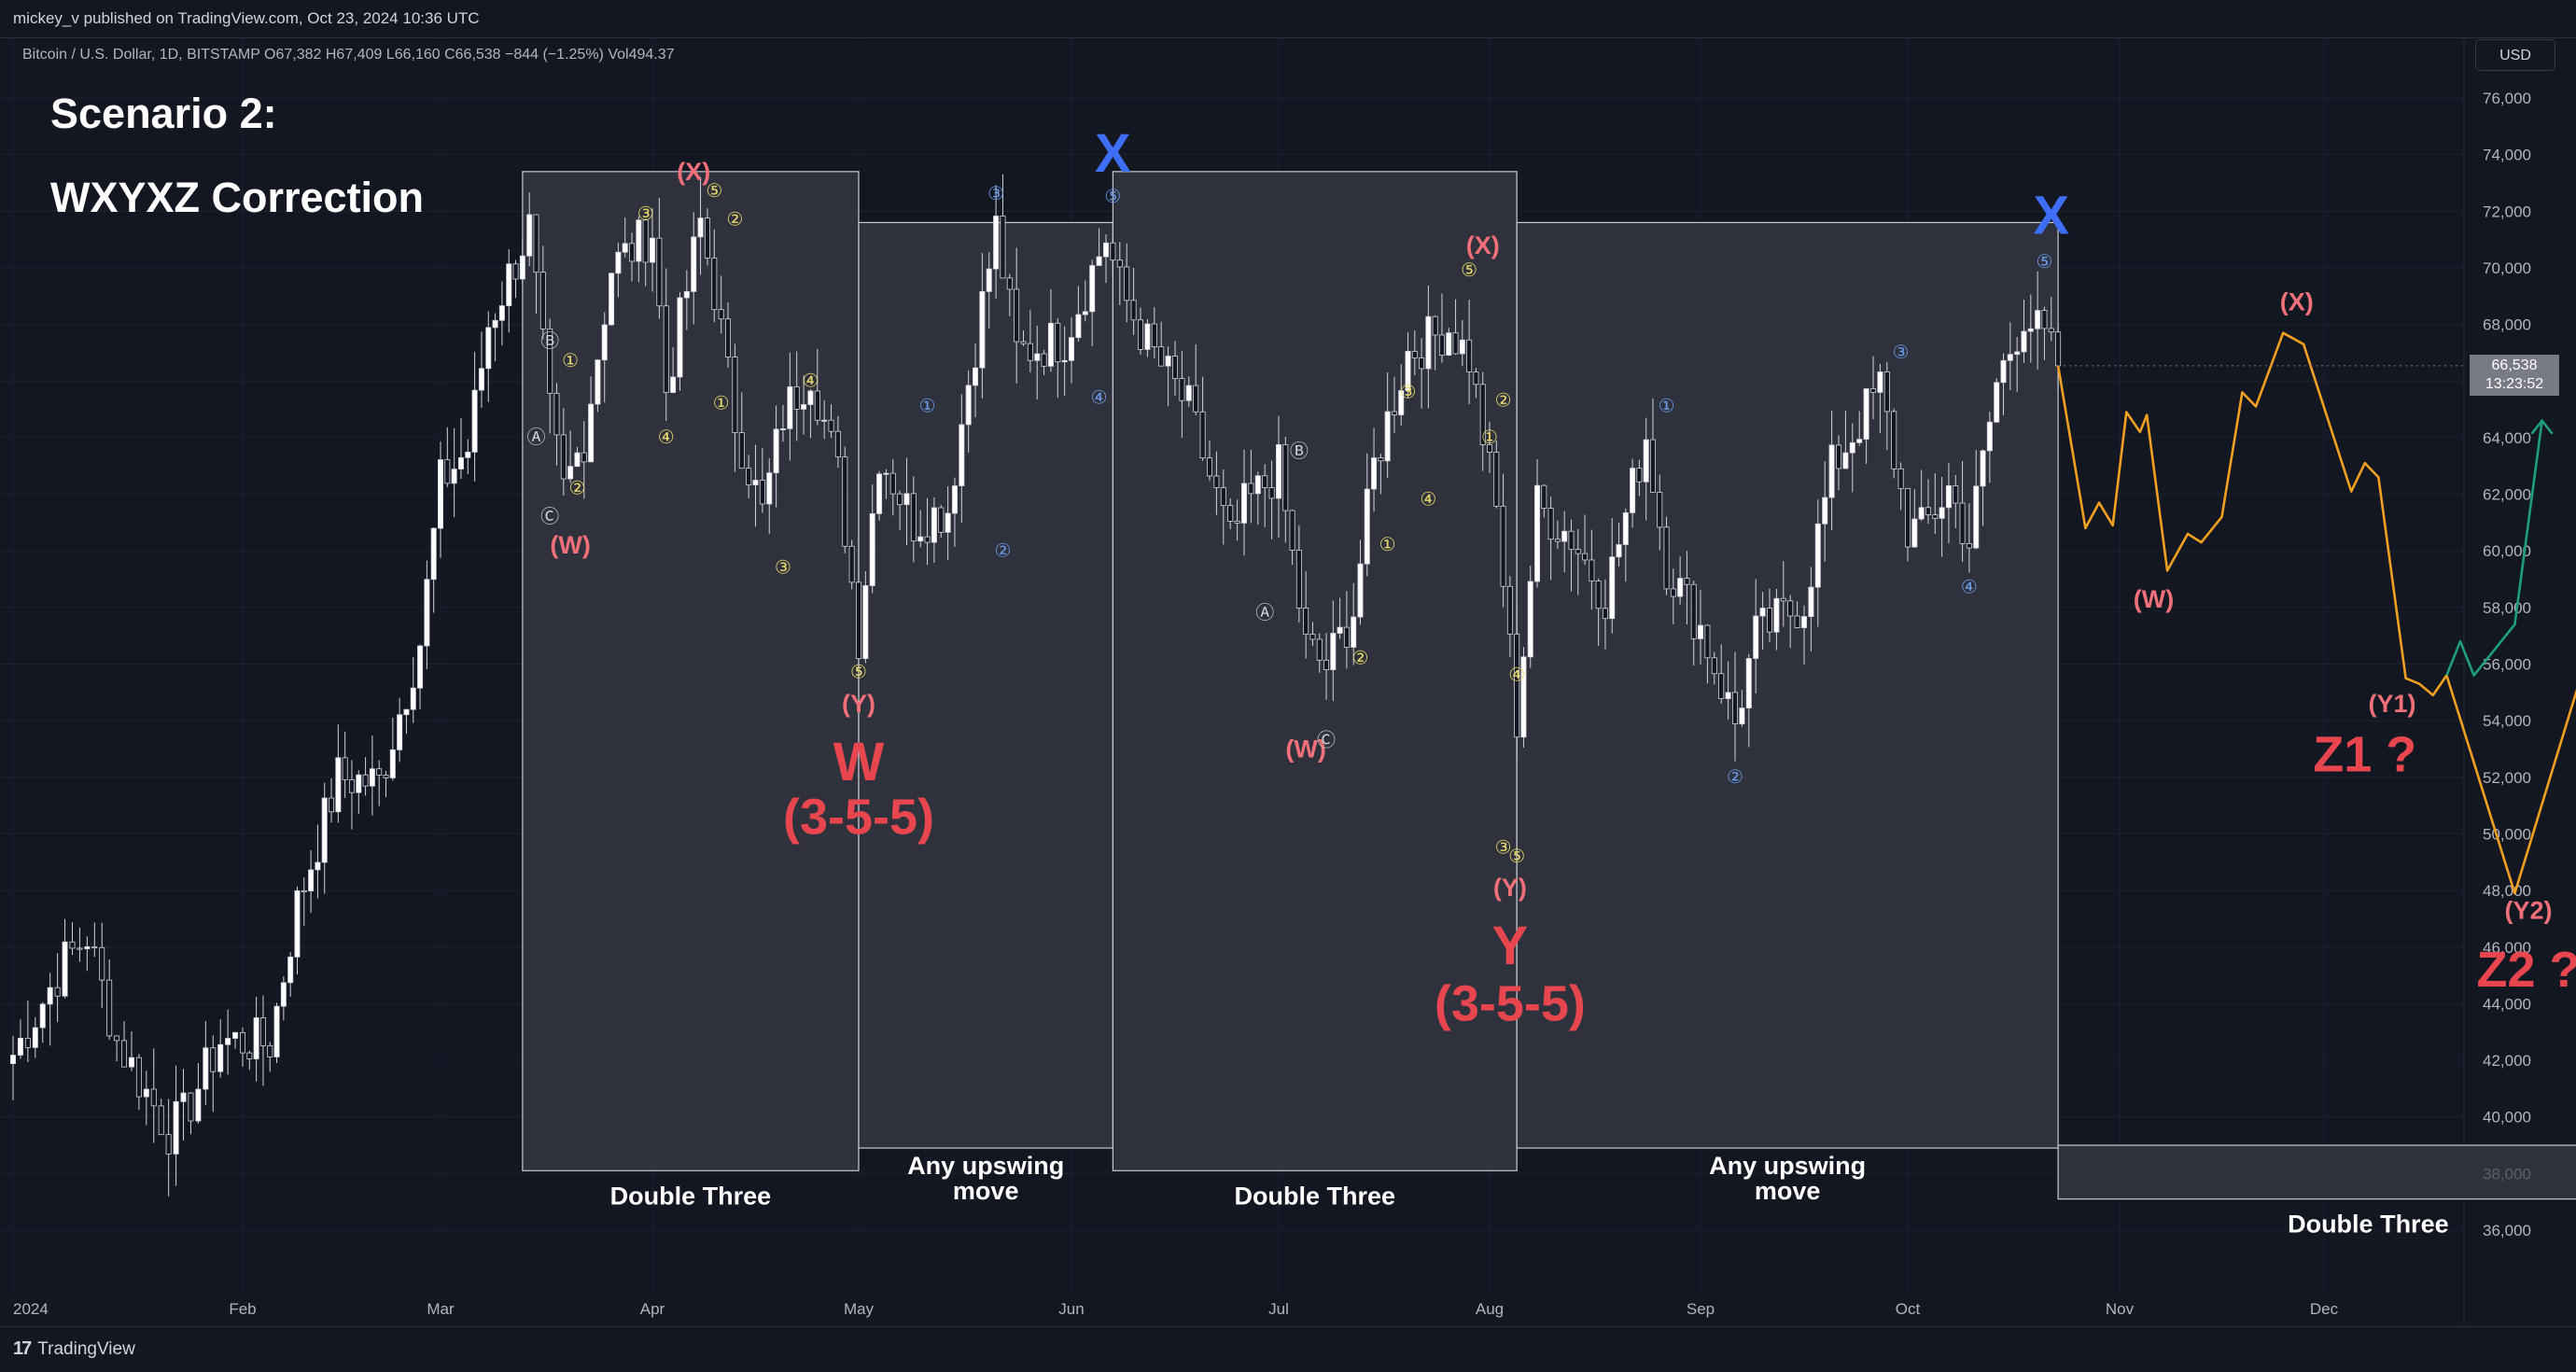 Image resolution: width=2576 pixels, height=1372 pixels. What do you see at coordinates (2507, 1118) in the screenshot?
I see `y-tick-label: 40,000` at bounding box center [2507, 1118].